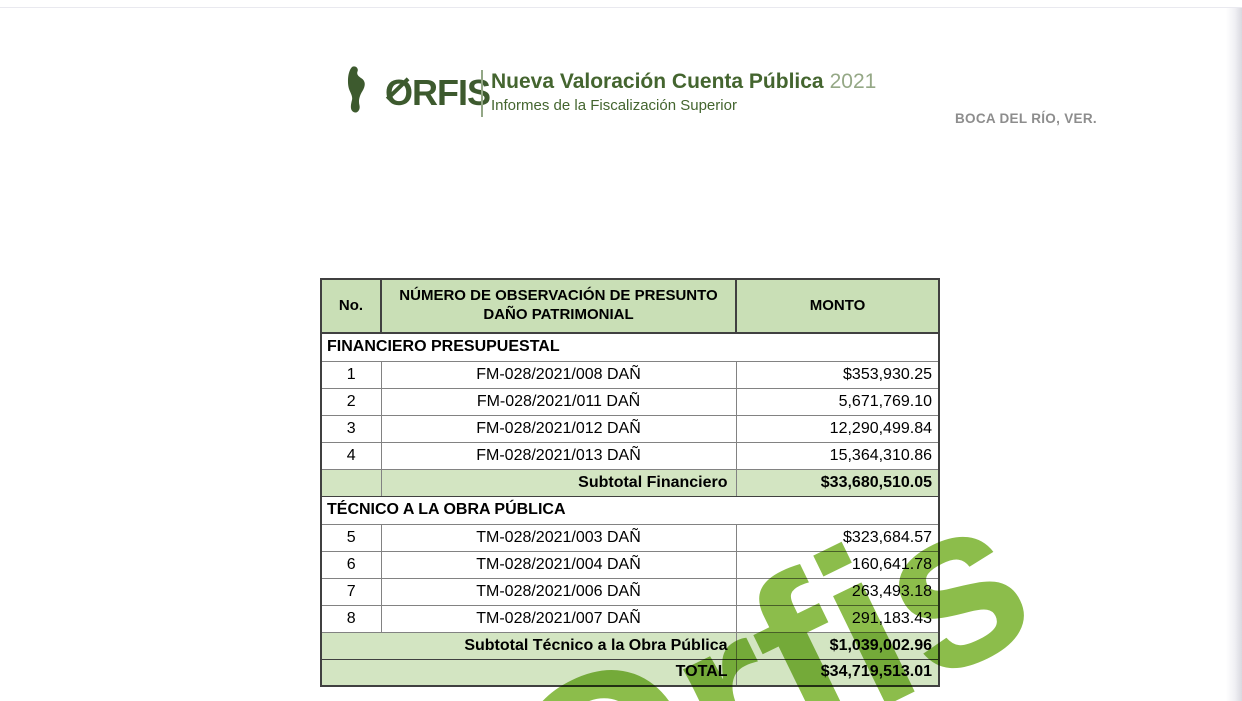 The image size is (1242, 701). What do you see at coordinates (837, 428) in the screenshot?
I see `amount-value: 12,290,499.84` at bounding box center [837, 428].